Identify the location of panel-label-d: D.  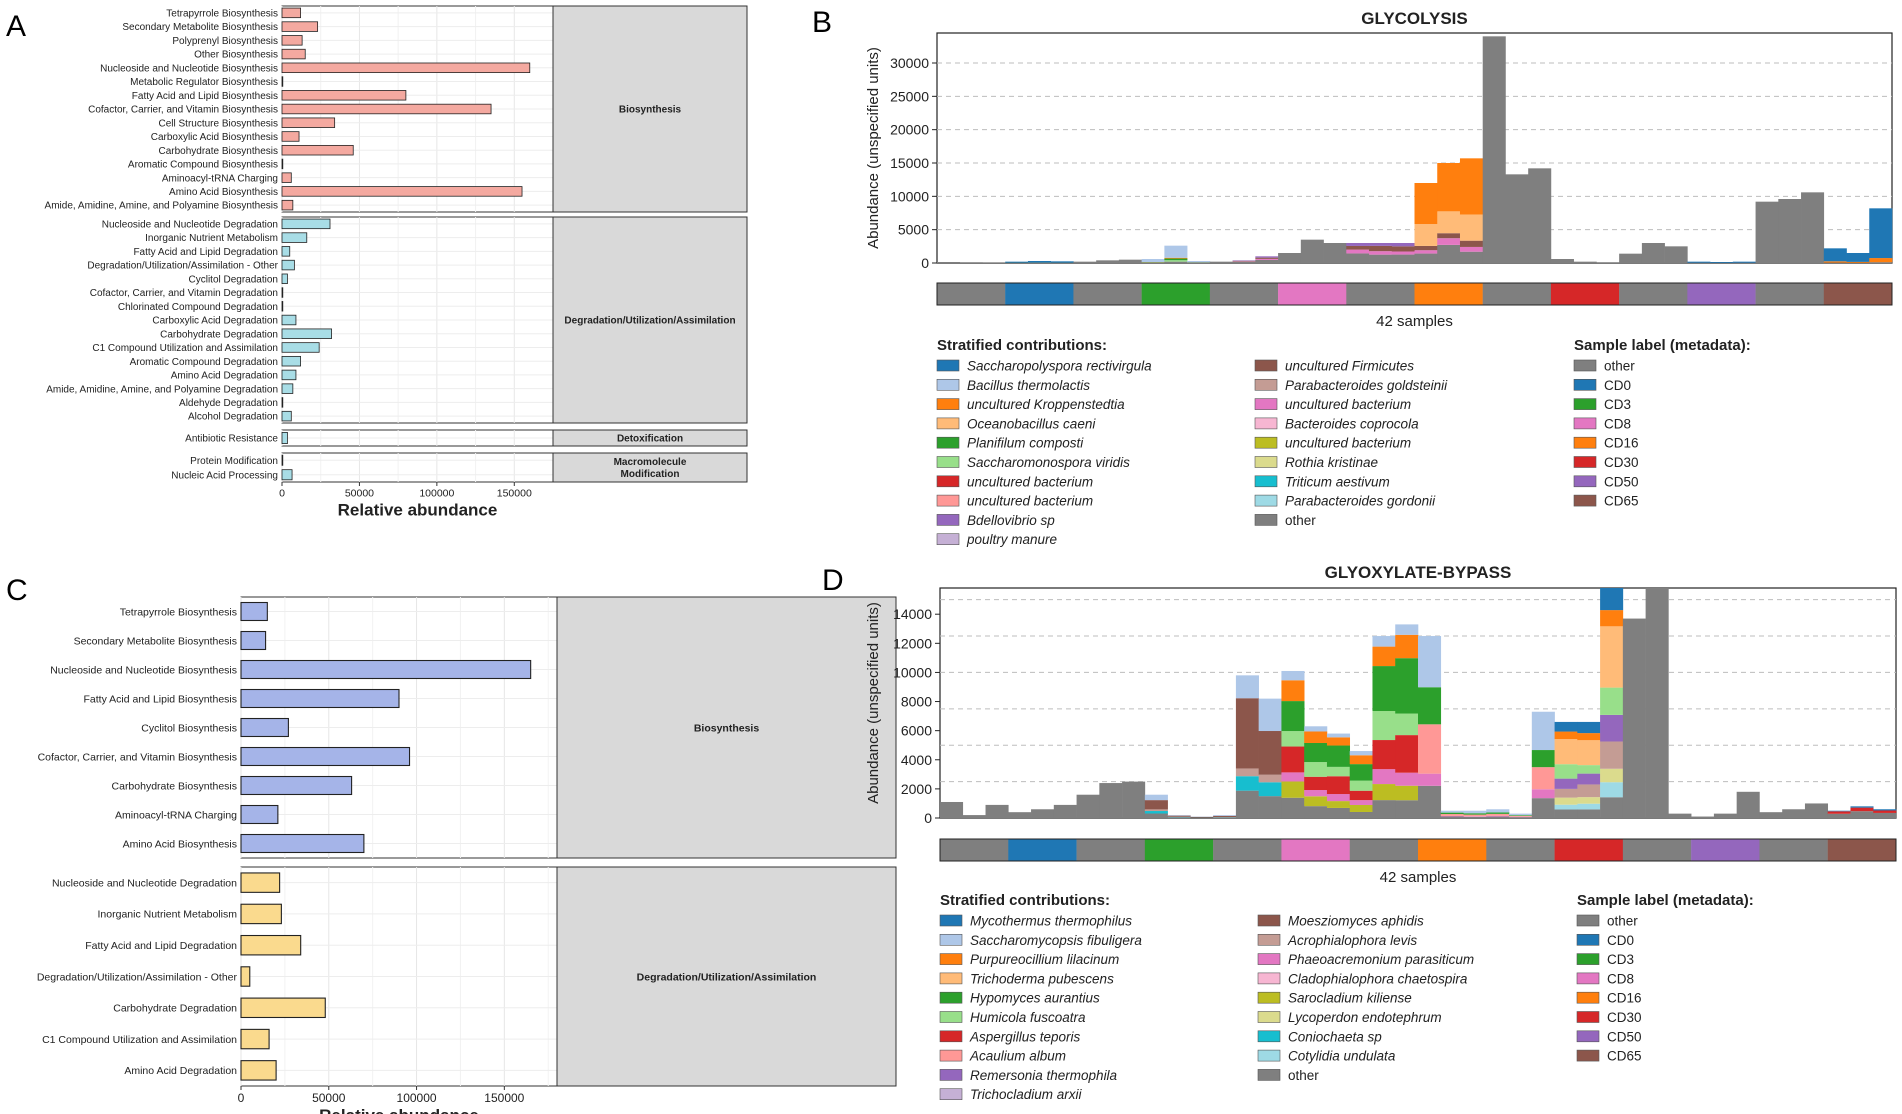
(833, 580).